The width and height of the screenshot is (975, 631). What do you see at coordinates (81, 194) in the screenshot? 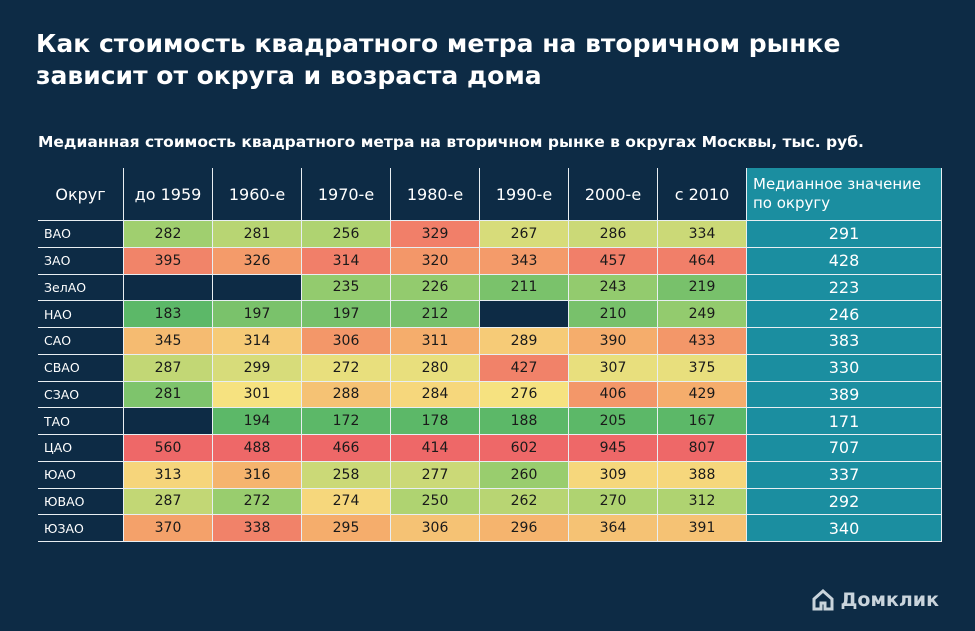
I see `header-cell: Округ` at bounding box center [81, 194].